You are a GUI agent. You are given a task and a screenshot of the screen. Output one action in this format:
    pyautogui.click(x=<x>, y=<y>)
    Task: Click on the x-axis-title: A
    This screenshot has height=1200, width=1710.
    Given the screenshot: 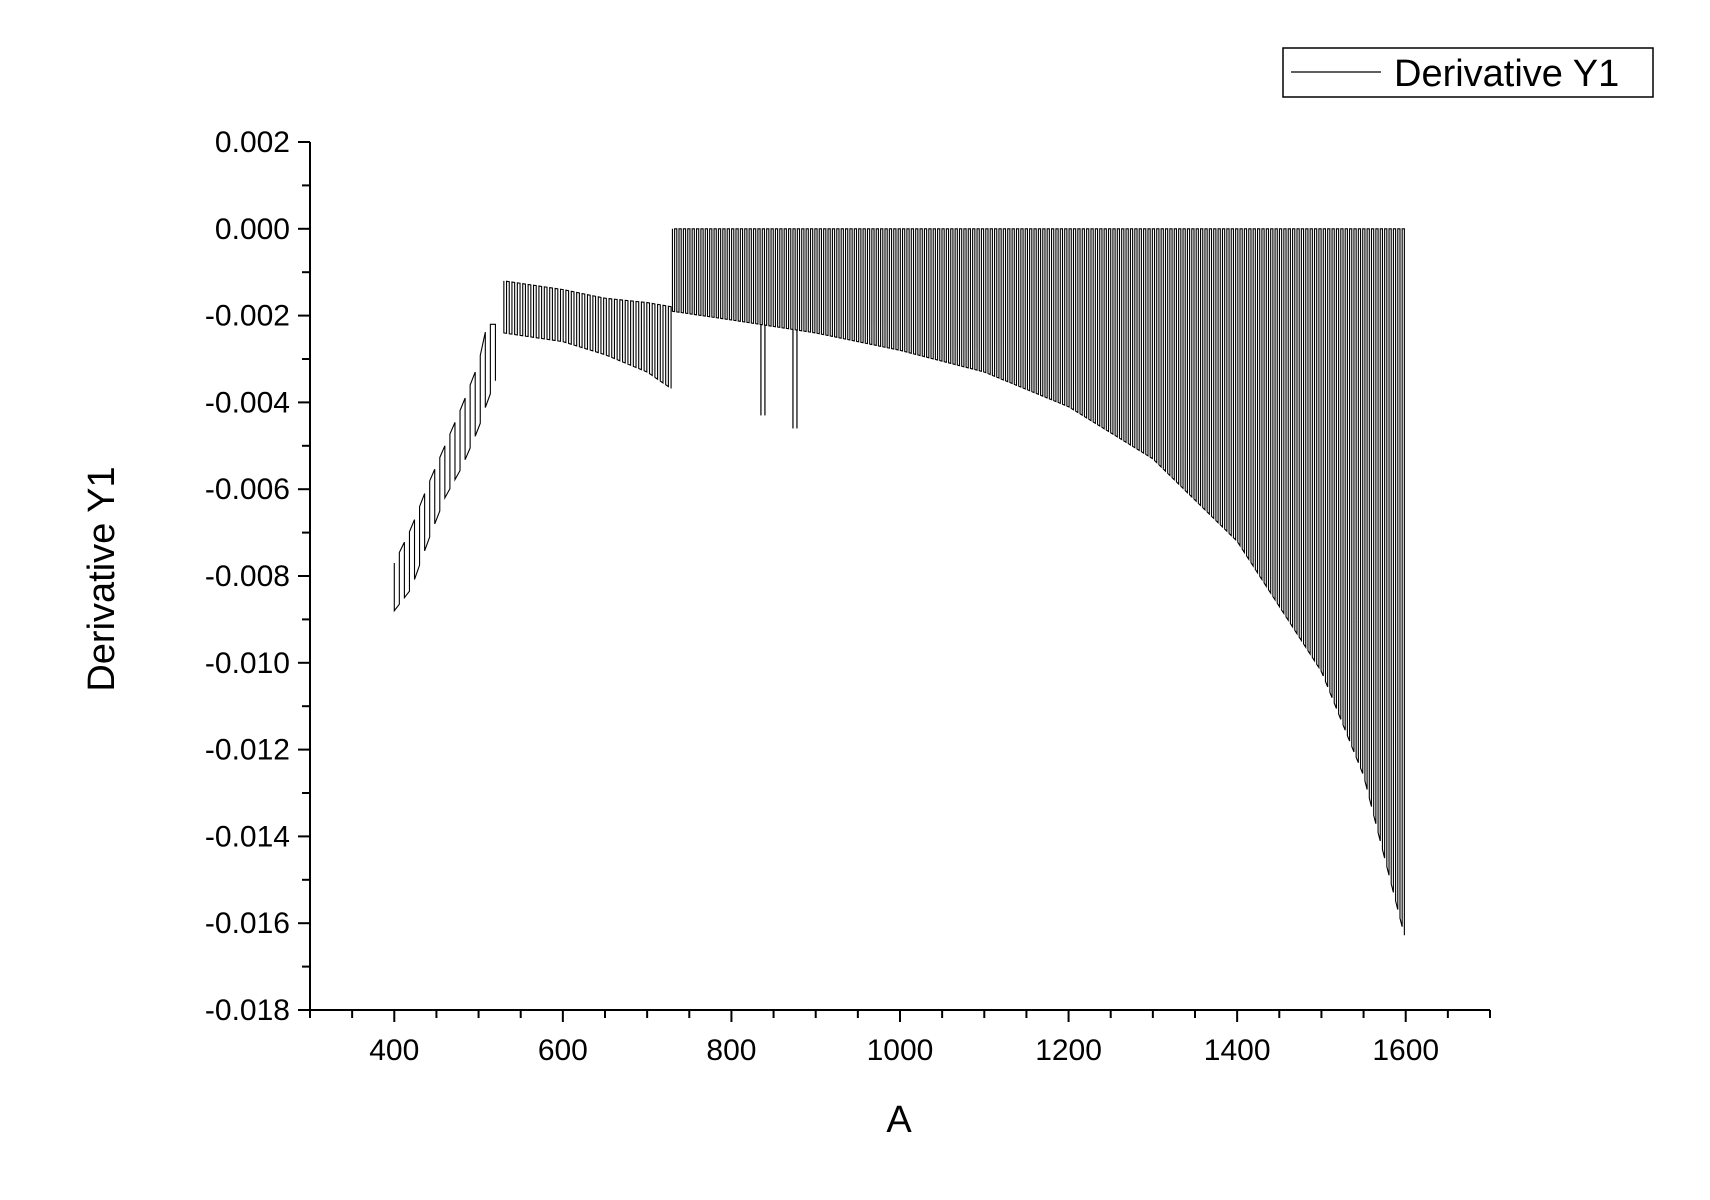 What is the action you would take?
    pyautogui.click(x=899, y=1120)
    